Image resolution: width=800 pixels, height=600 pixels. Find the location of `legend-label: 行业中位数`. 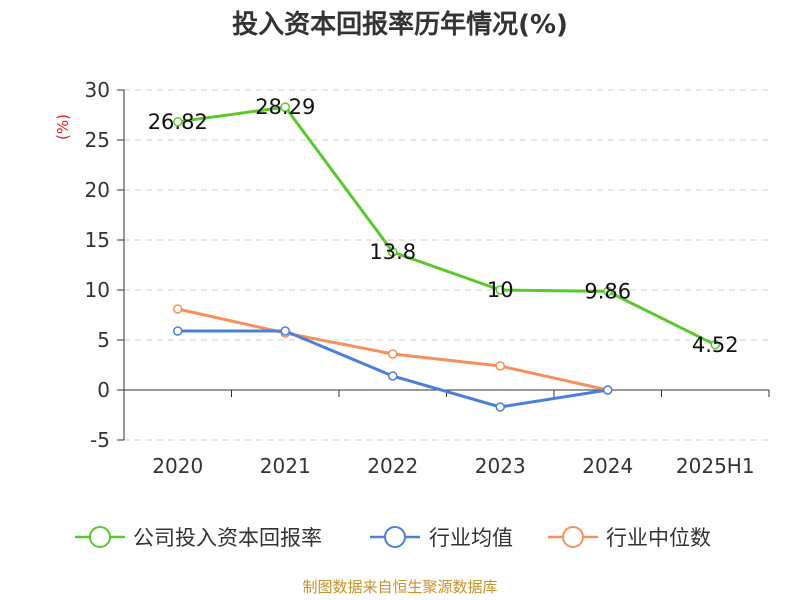

legend-label: 行业中位数 is located at coordinates (658, 538).